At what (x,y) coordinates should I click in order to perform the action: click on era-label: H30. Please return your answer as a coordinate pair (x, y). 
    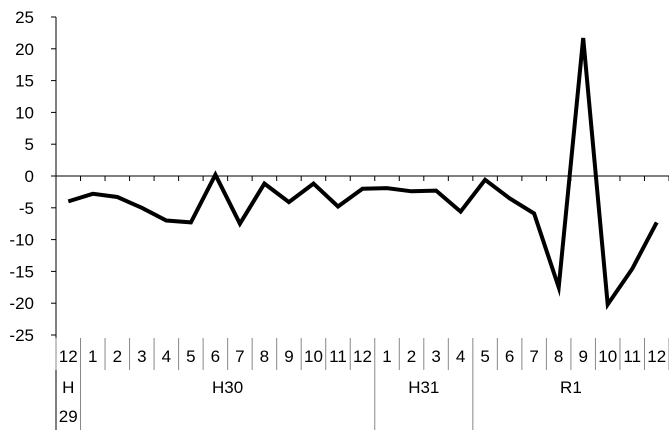
    Looking at the image, I should click on (227, 387).